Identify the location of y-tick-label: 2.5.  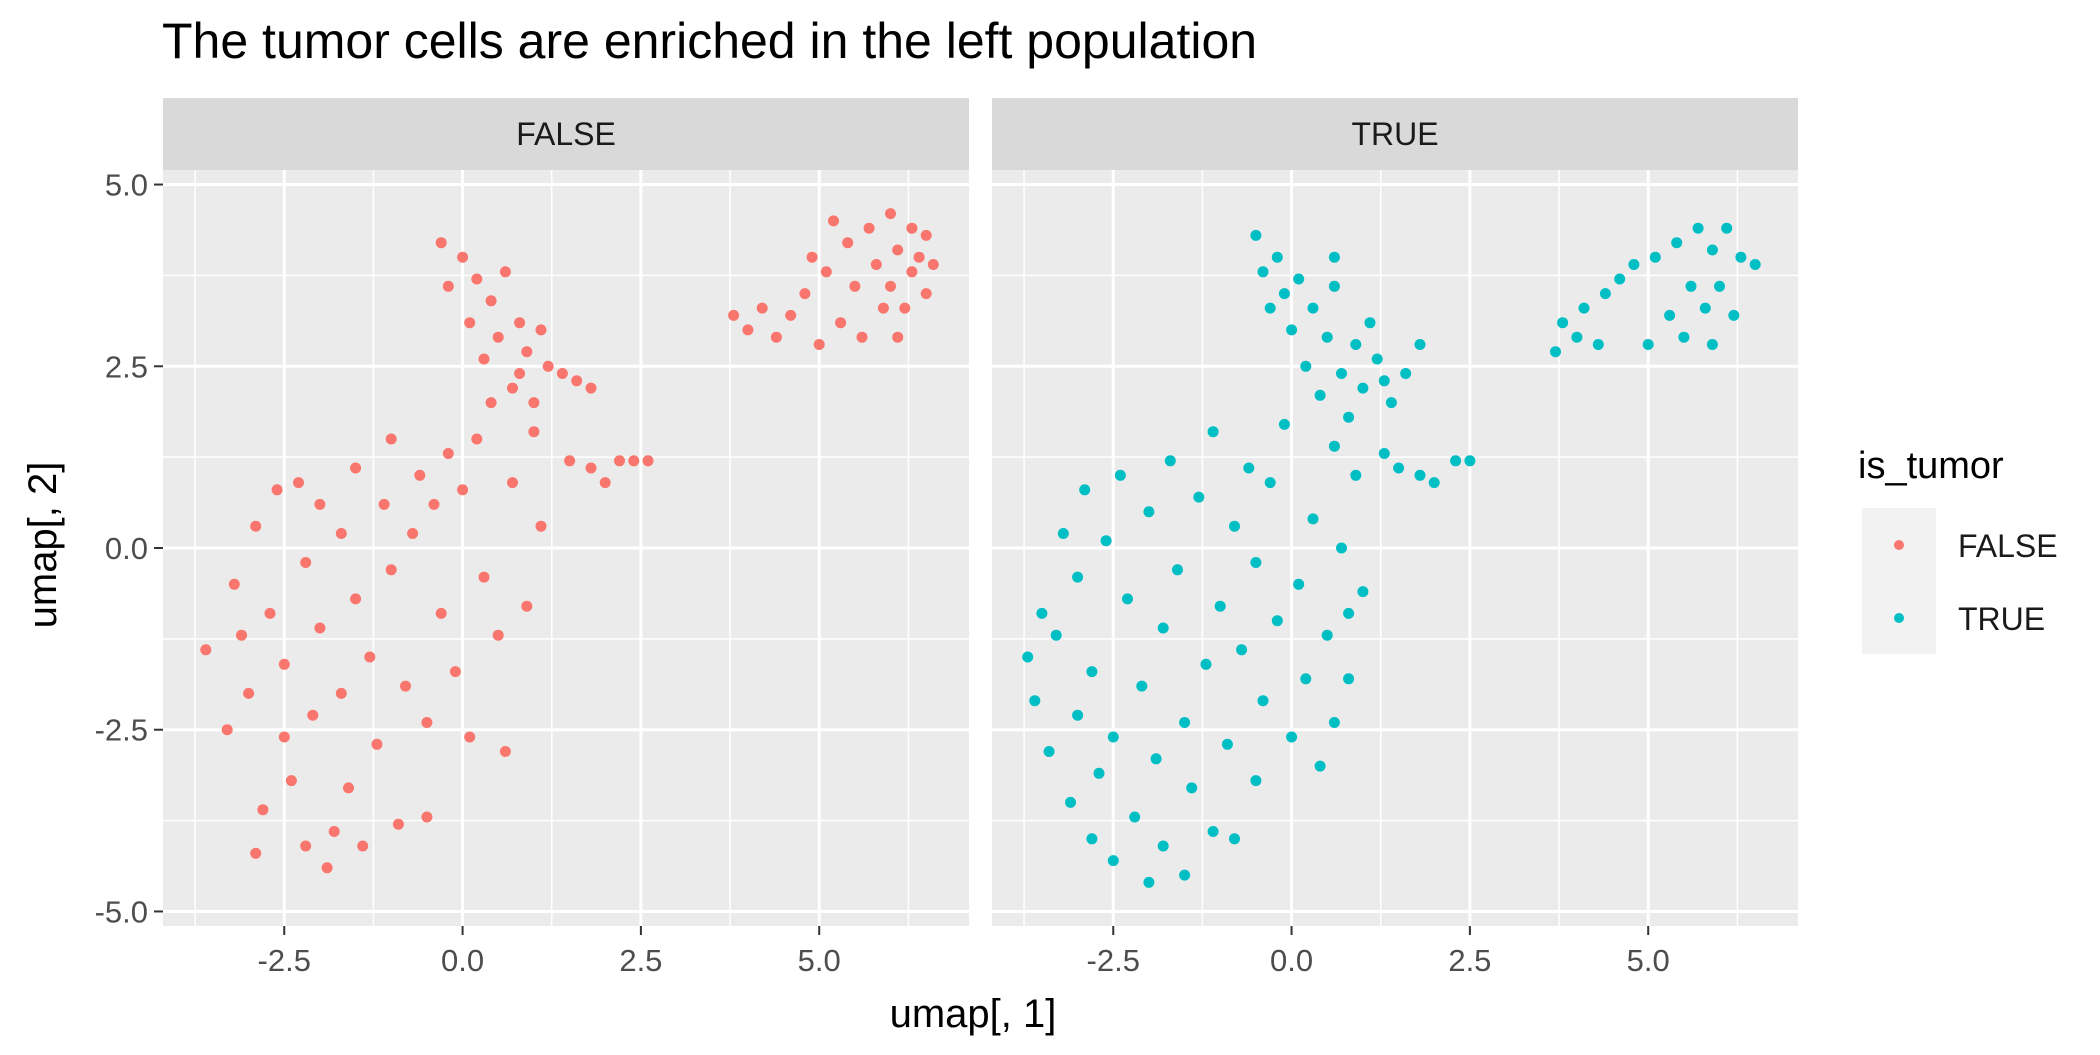
(126, 366).